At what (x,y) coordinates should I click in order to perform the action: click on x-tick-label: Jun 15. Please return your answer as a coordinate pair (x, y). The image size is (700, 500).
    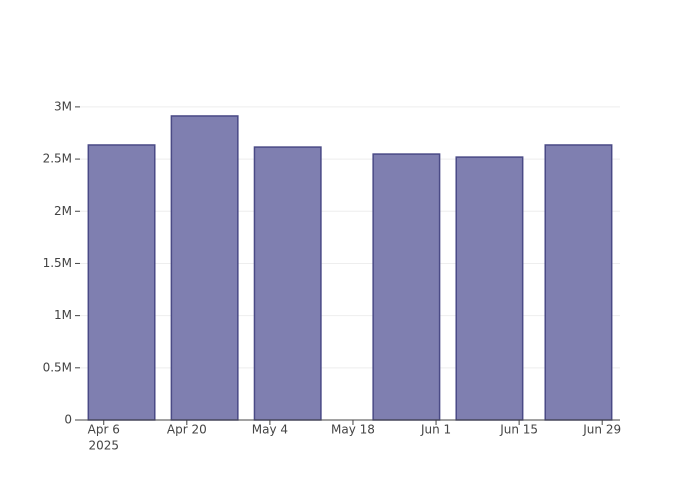
    Looking at the image, I should click on (518, 430).